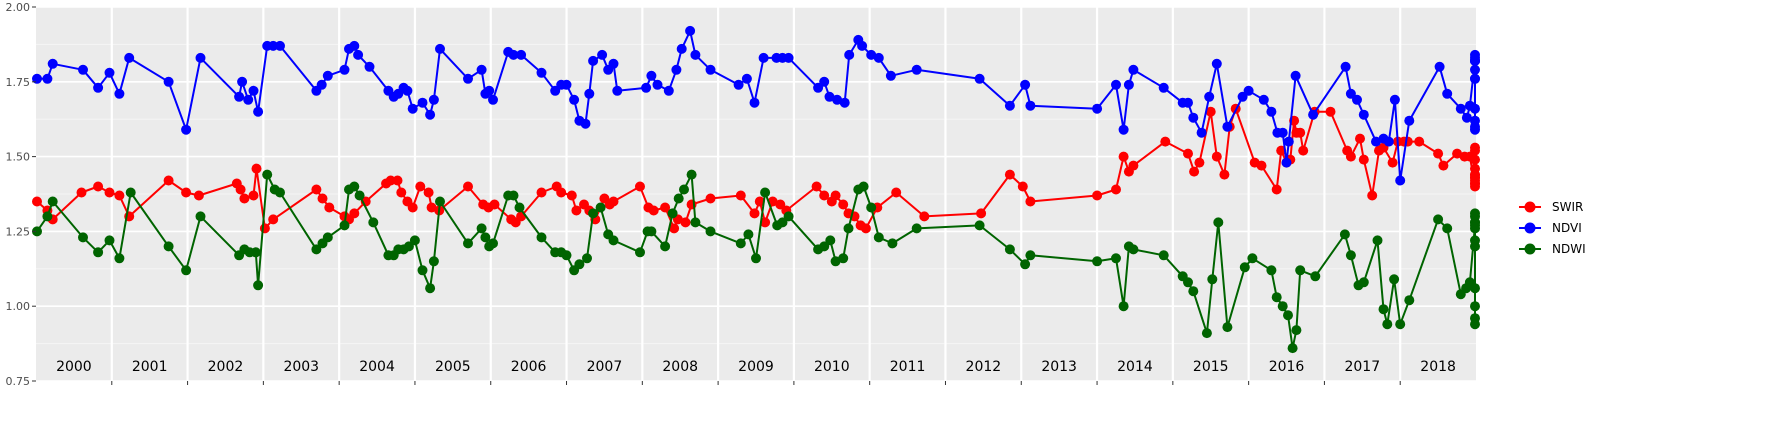 This screenshot has height=446, width=1773. Describe the element at coordinates (1287, 367) in the screenshot. I see `year-label: 2016` at that location.